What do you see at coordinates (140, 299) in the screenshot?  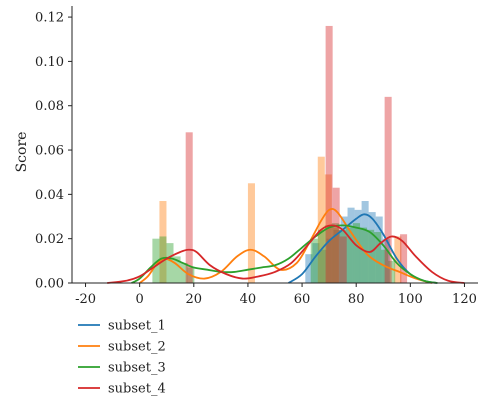 I see `x-tick-label: 0` at bounding box center [140, 299].